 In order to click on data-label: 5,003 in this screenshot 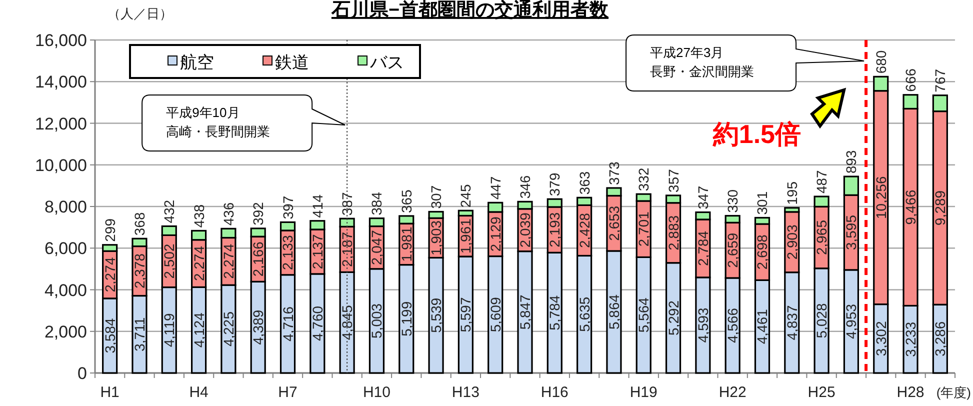, I will do `click(376, 320)`.